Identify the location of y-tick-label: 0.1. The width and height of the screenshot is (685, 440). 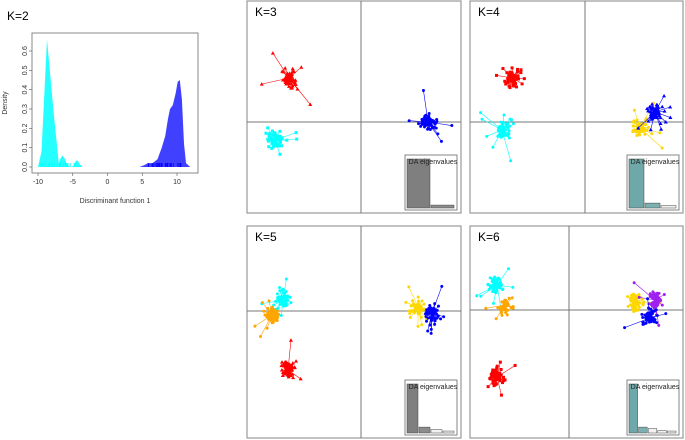
(25, 148).